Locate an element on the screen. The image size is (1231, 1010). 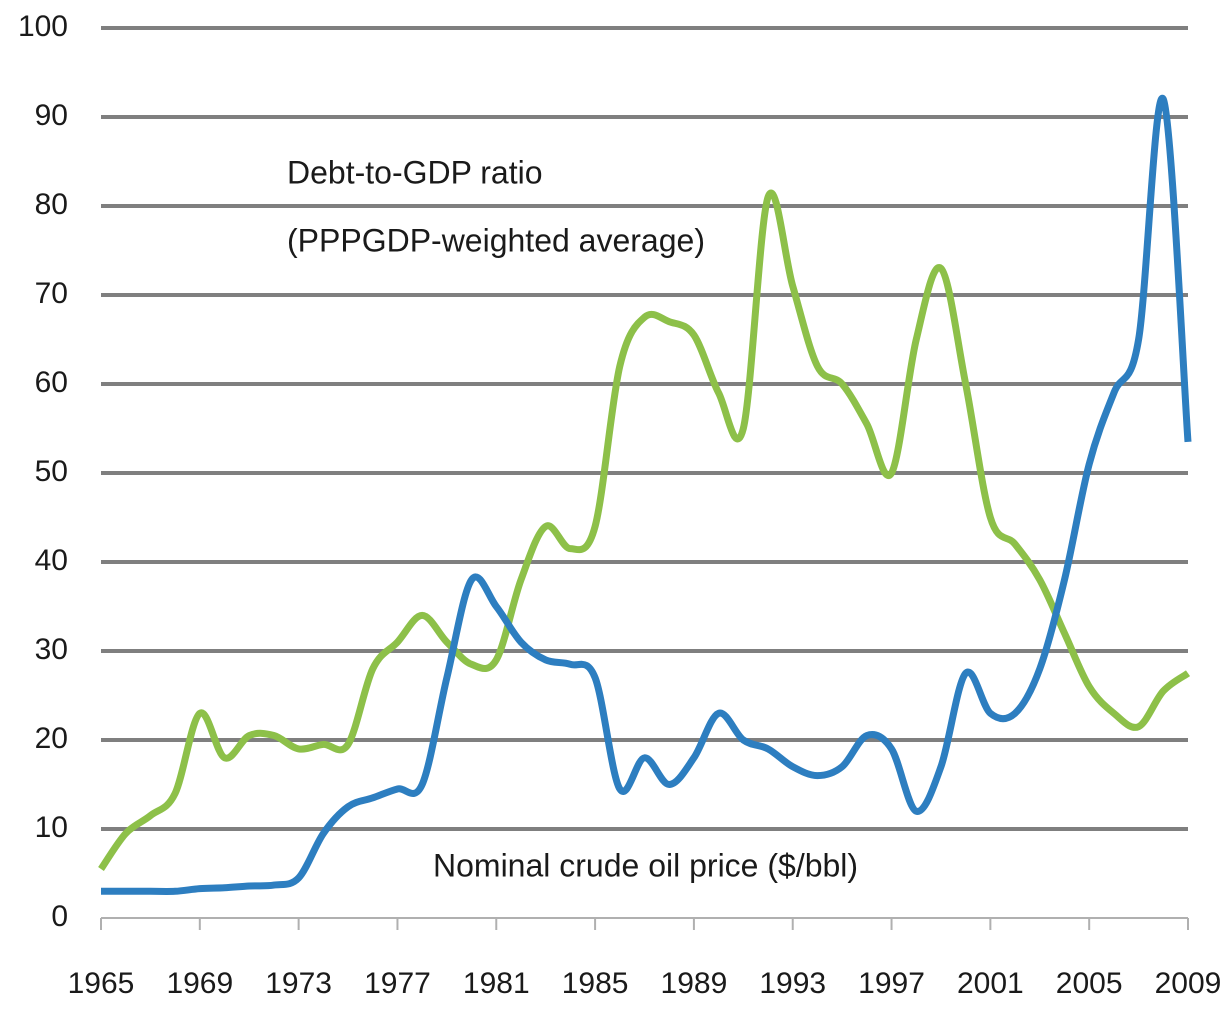
x-tick-label: 1981 is located at coordinates (496, 983).